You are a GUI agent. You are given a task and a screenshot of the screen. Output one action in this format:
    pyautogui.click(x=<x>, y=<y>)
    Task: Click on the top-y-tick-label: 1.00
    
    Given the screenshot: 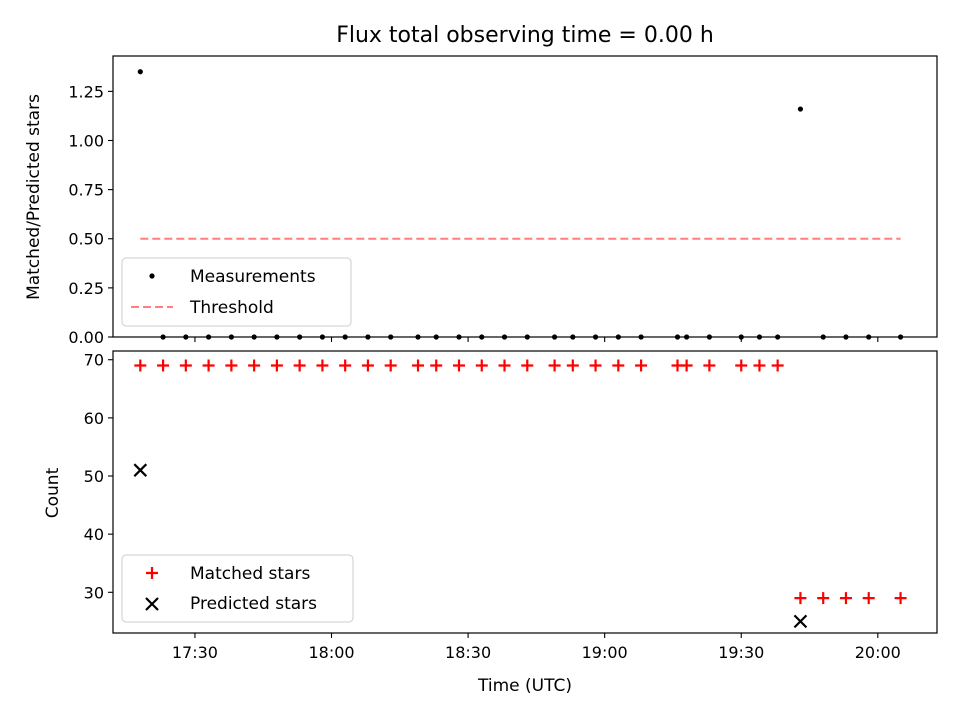 What is the action you would take?
    pyautogui.click(x=86, y=140)
    